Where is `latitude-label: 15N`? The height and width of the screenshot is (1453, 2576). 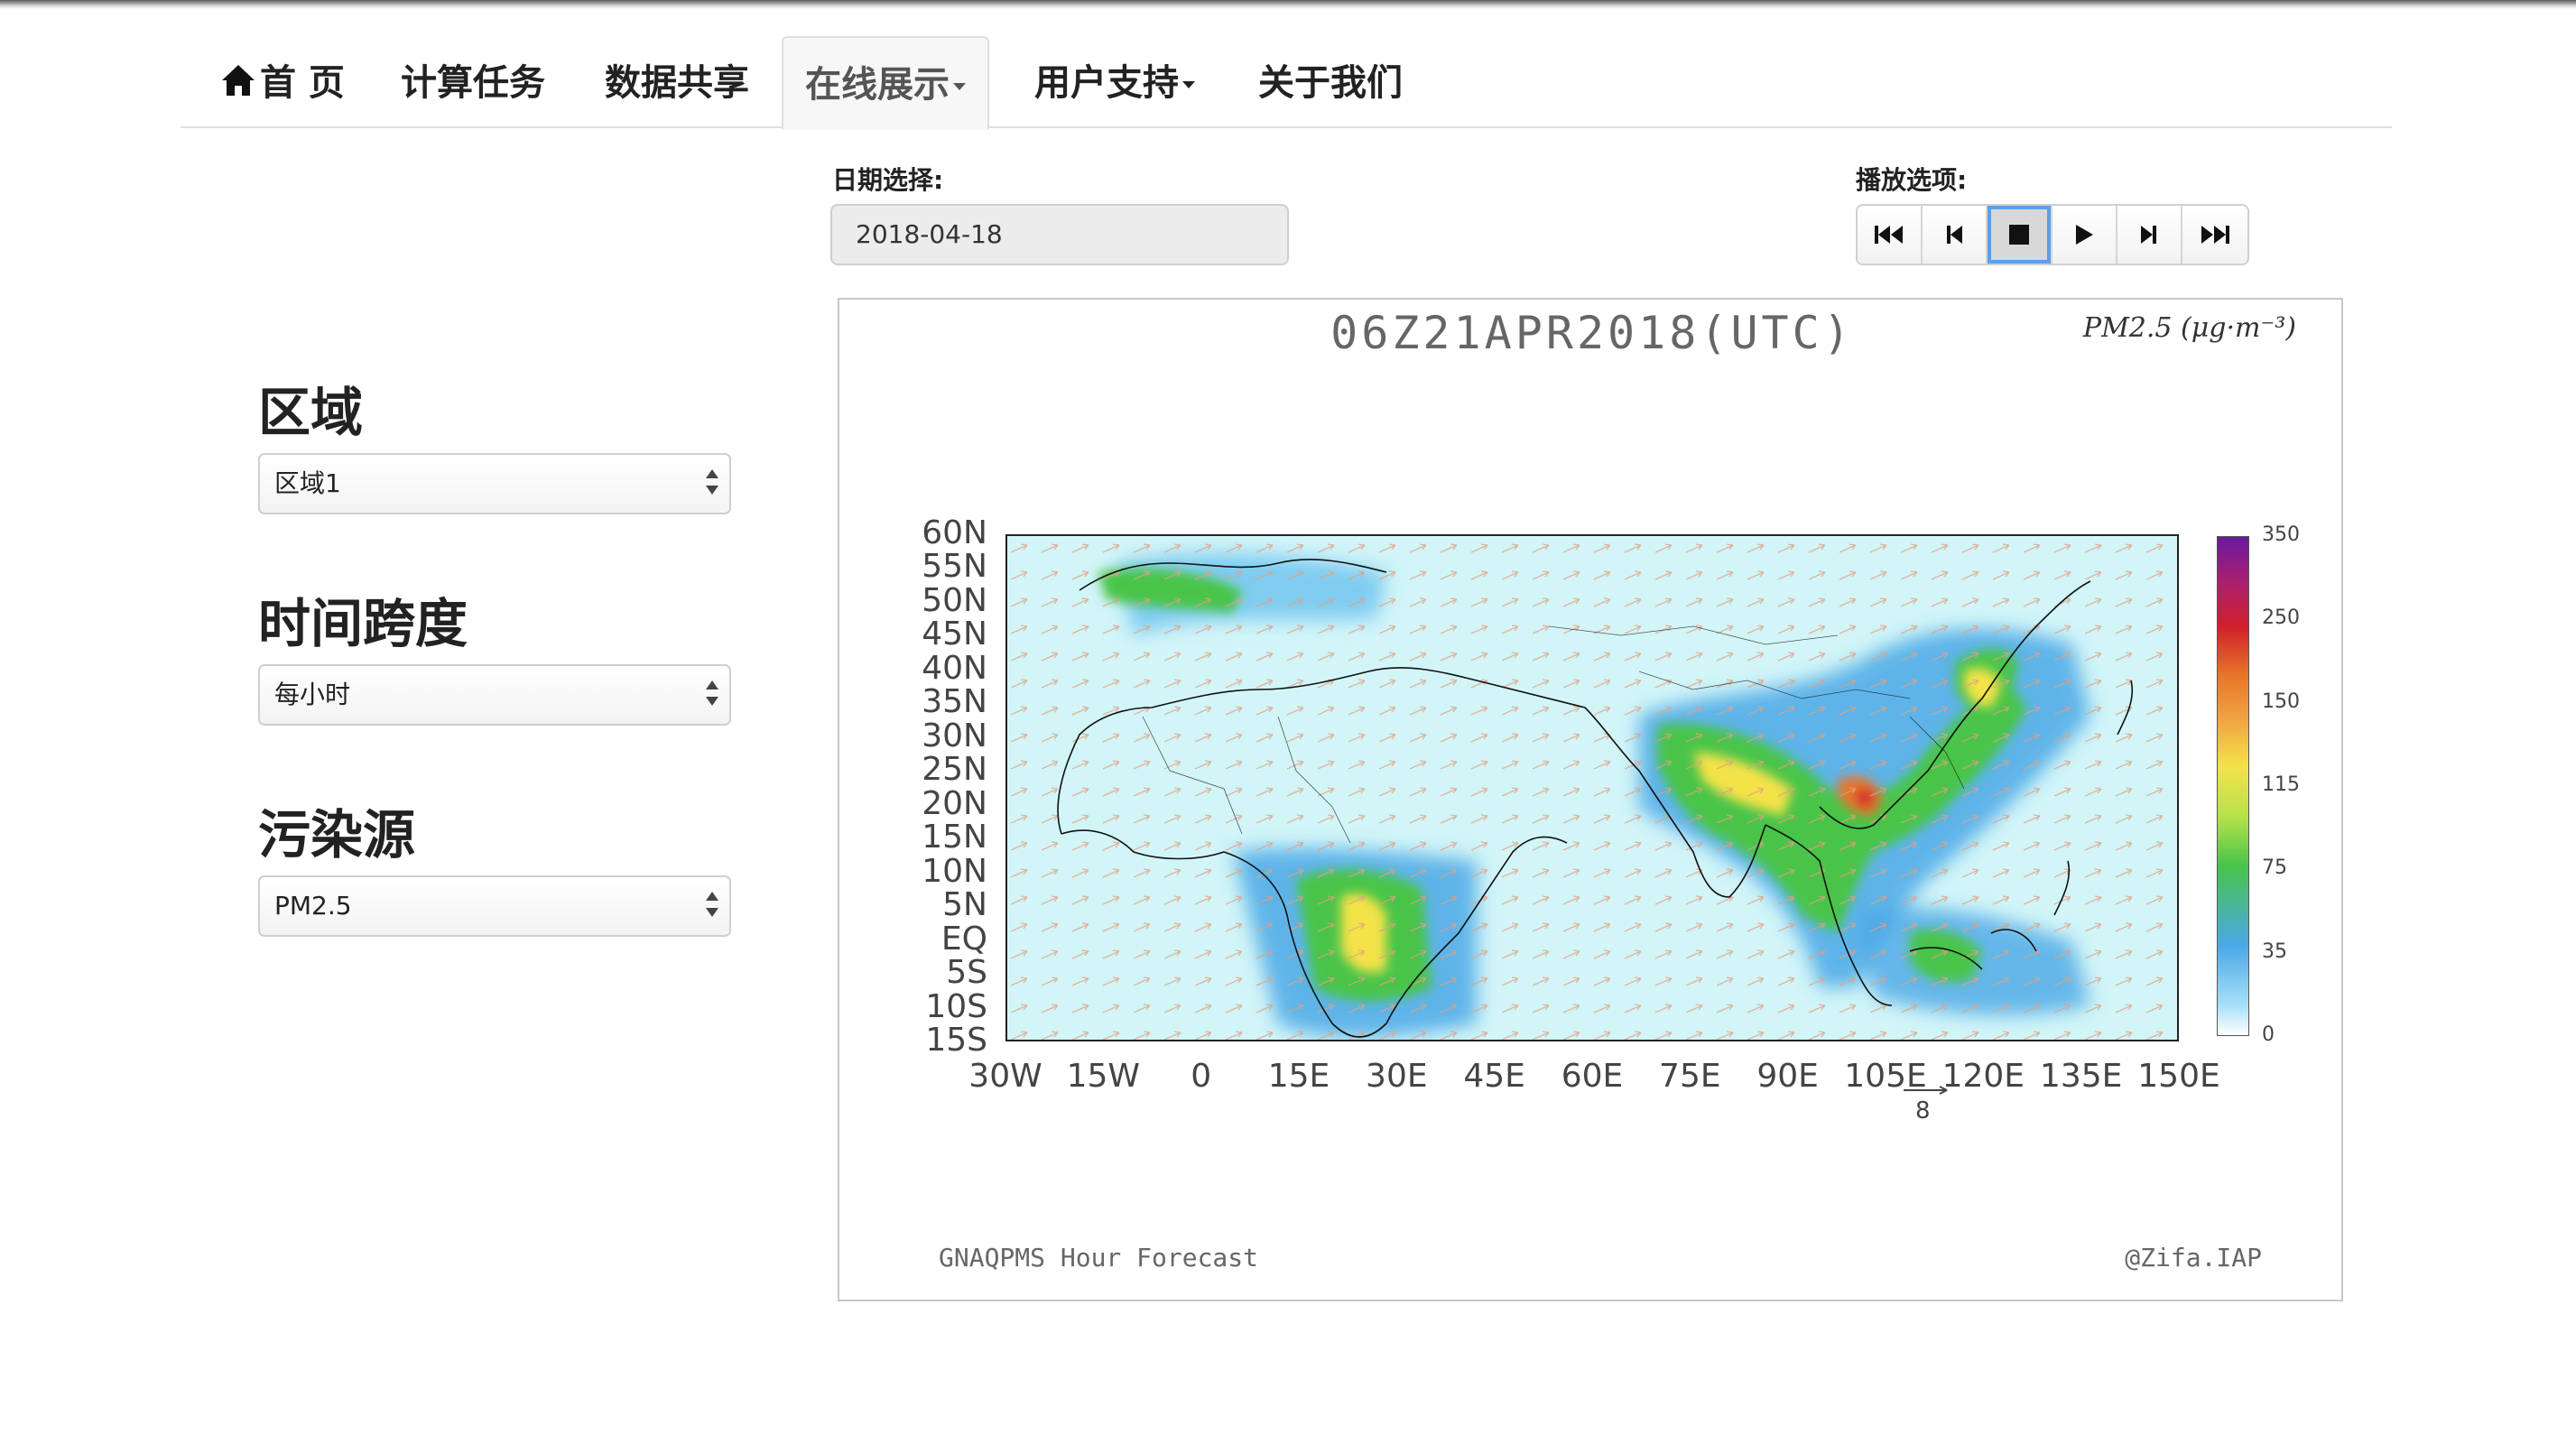 latitude-label: 15N is located at coordinates (955, 837).